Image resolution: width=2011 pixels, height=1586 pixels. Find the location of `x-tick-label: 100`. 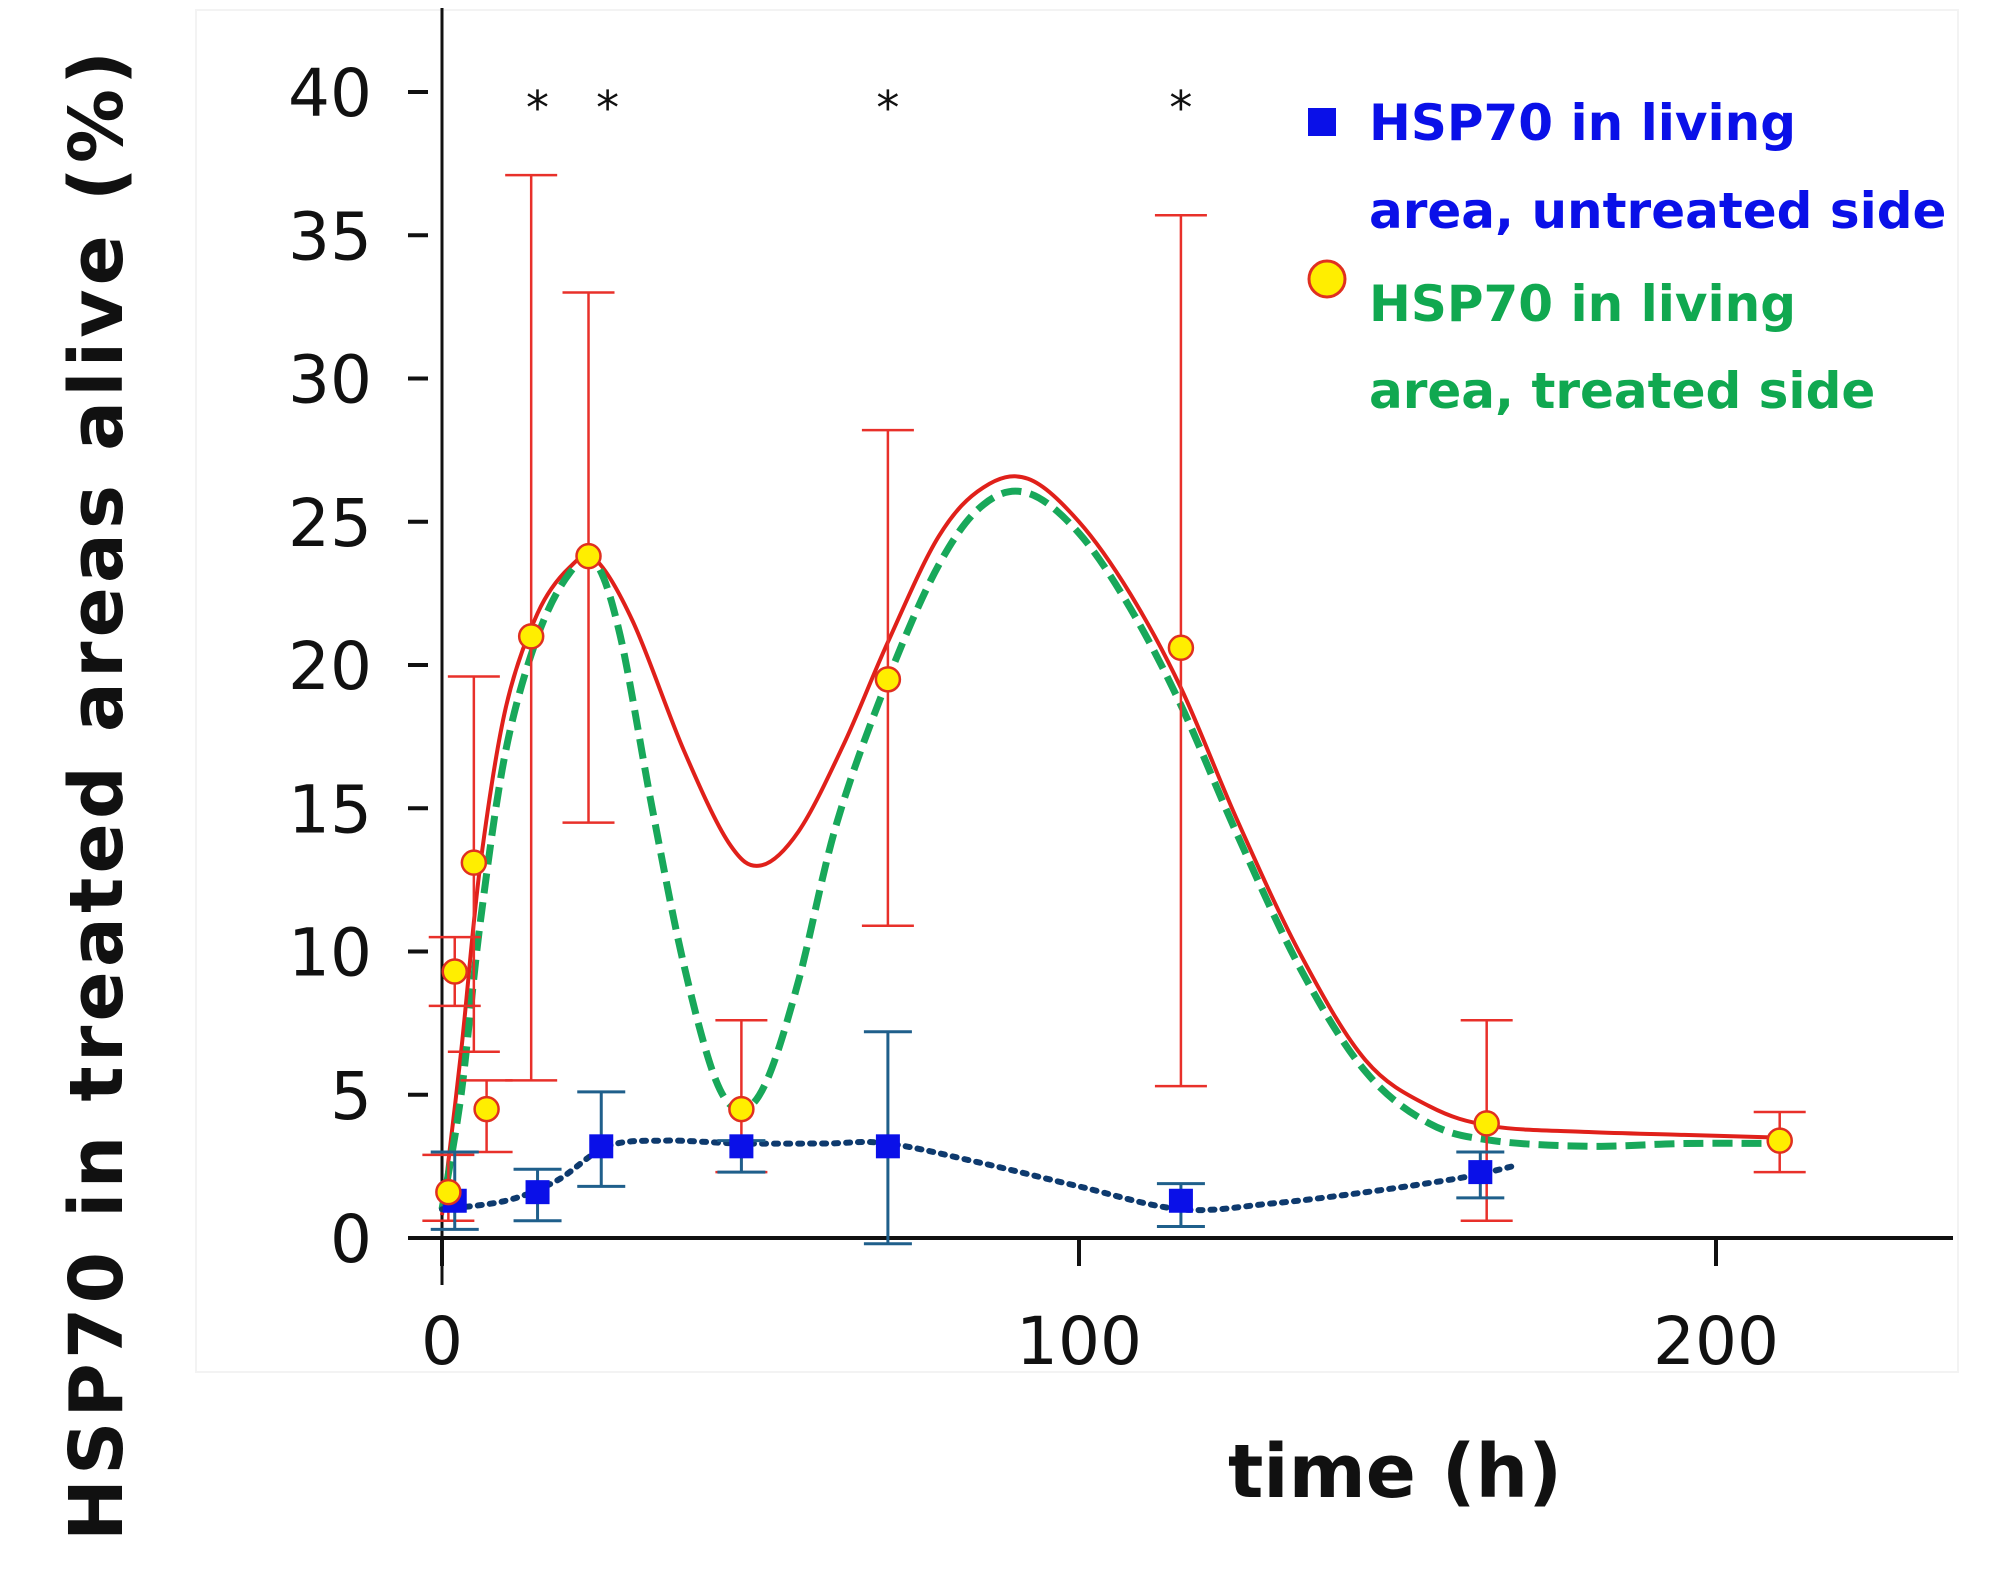

x-tick-label: 100 is located at coordinates (1079, 1341).